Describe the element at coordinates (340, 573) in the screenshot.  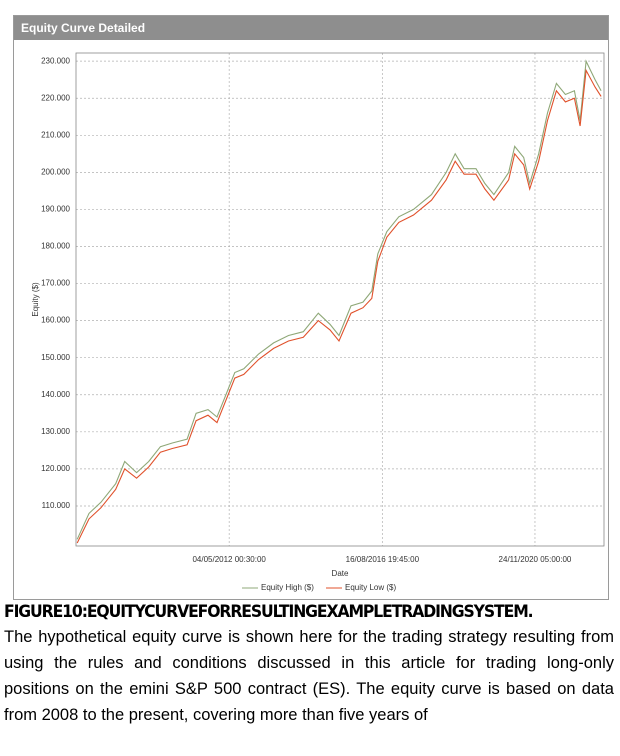
I see `x-axis-title: Date` at that location.